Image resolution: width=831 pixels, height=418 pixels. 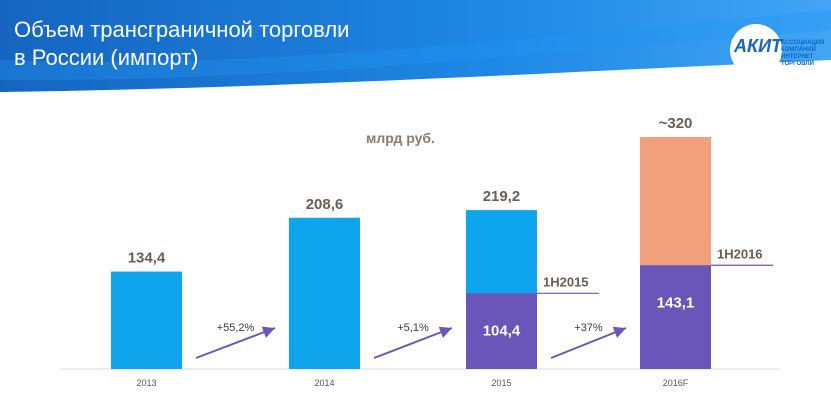 What do you see at coordinates (413, 328) in the screenshot?
I see `growth-label-2: +5,1%` at bounding box center [413, 328].